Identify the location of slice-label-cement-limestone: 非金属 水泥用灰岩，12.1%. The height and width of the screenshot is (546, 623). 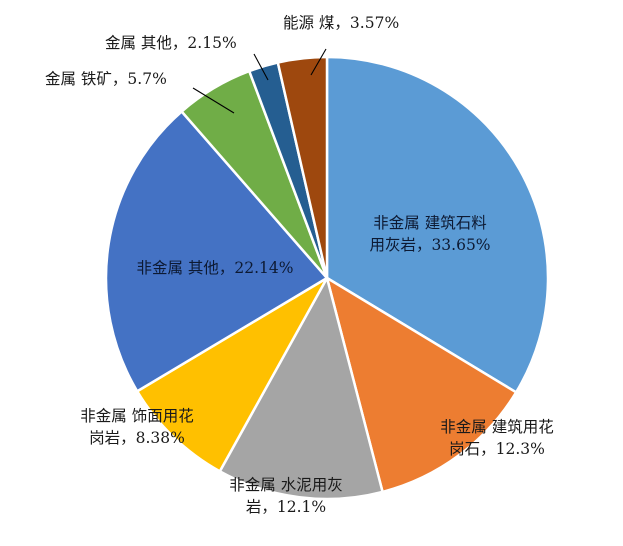
(285, 496).